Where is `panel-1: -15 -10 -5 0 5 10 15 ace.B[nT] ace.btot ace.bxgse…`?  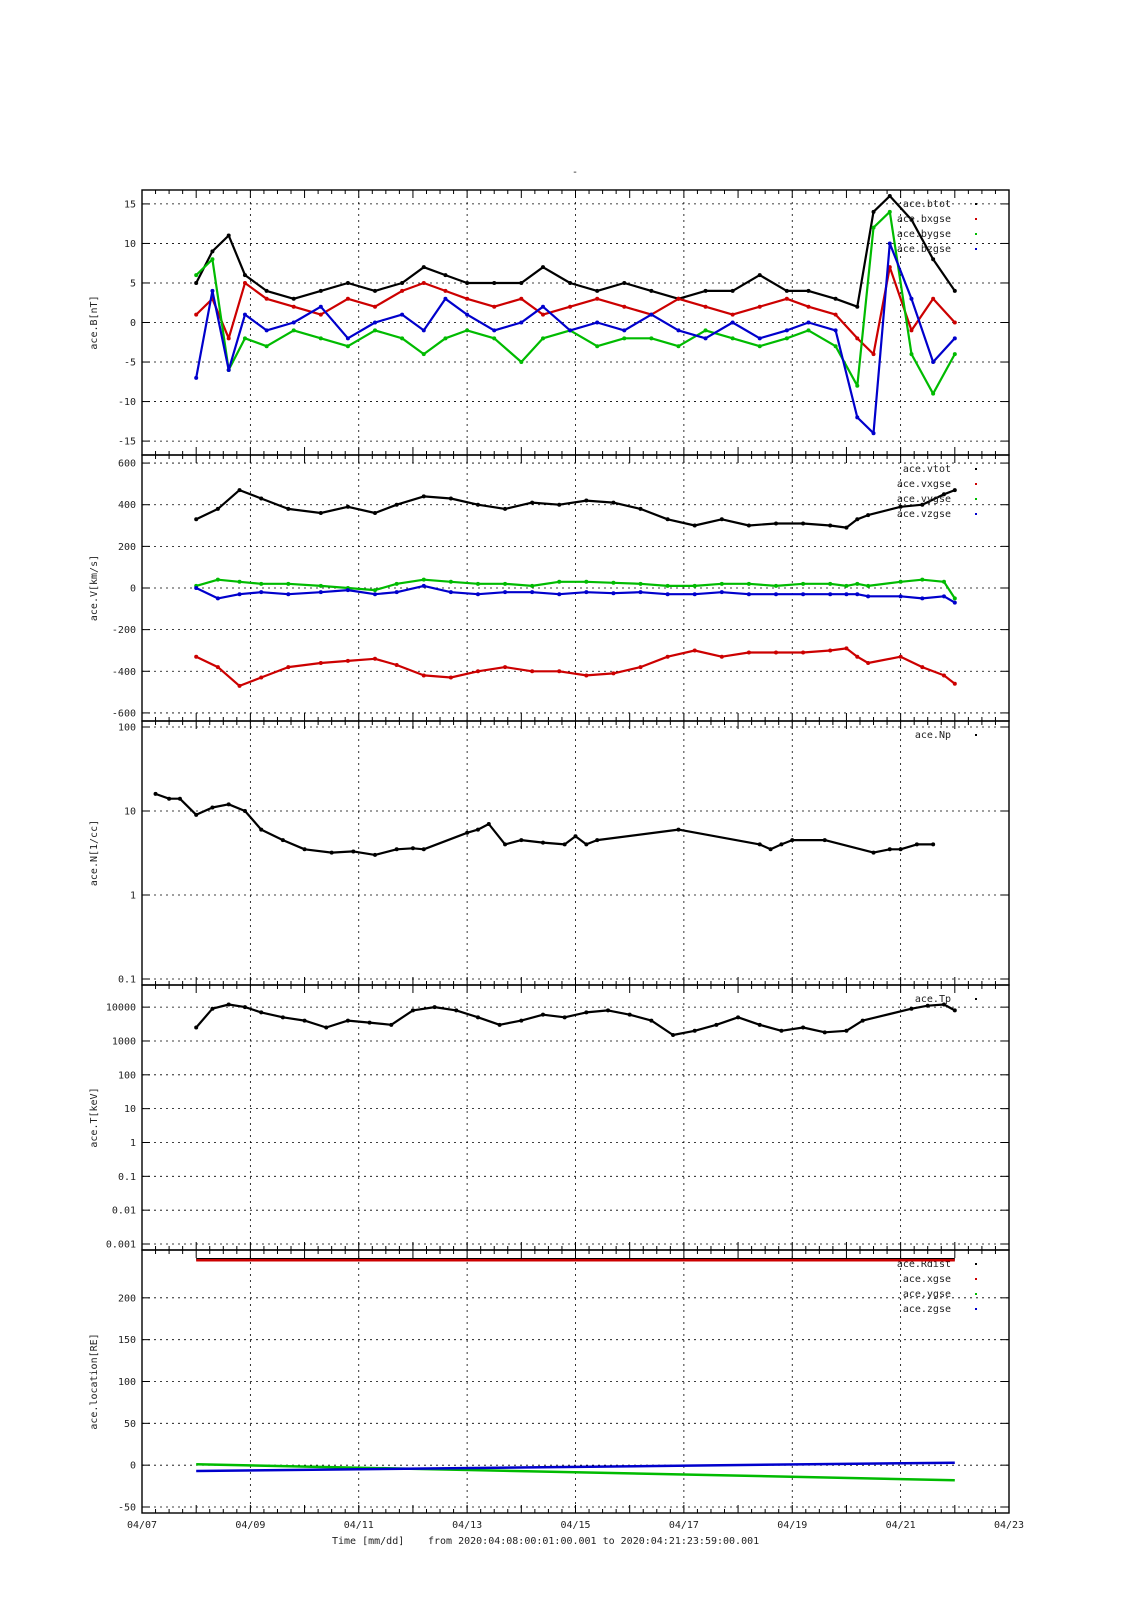 panel-1: -15 -10 -5 0 5 10 15 ace.B[nT] ace.btot ace.bxgse… is located at coordinates (549, 322).